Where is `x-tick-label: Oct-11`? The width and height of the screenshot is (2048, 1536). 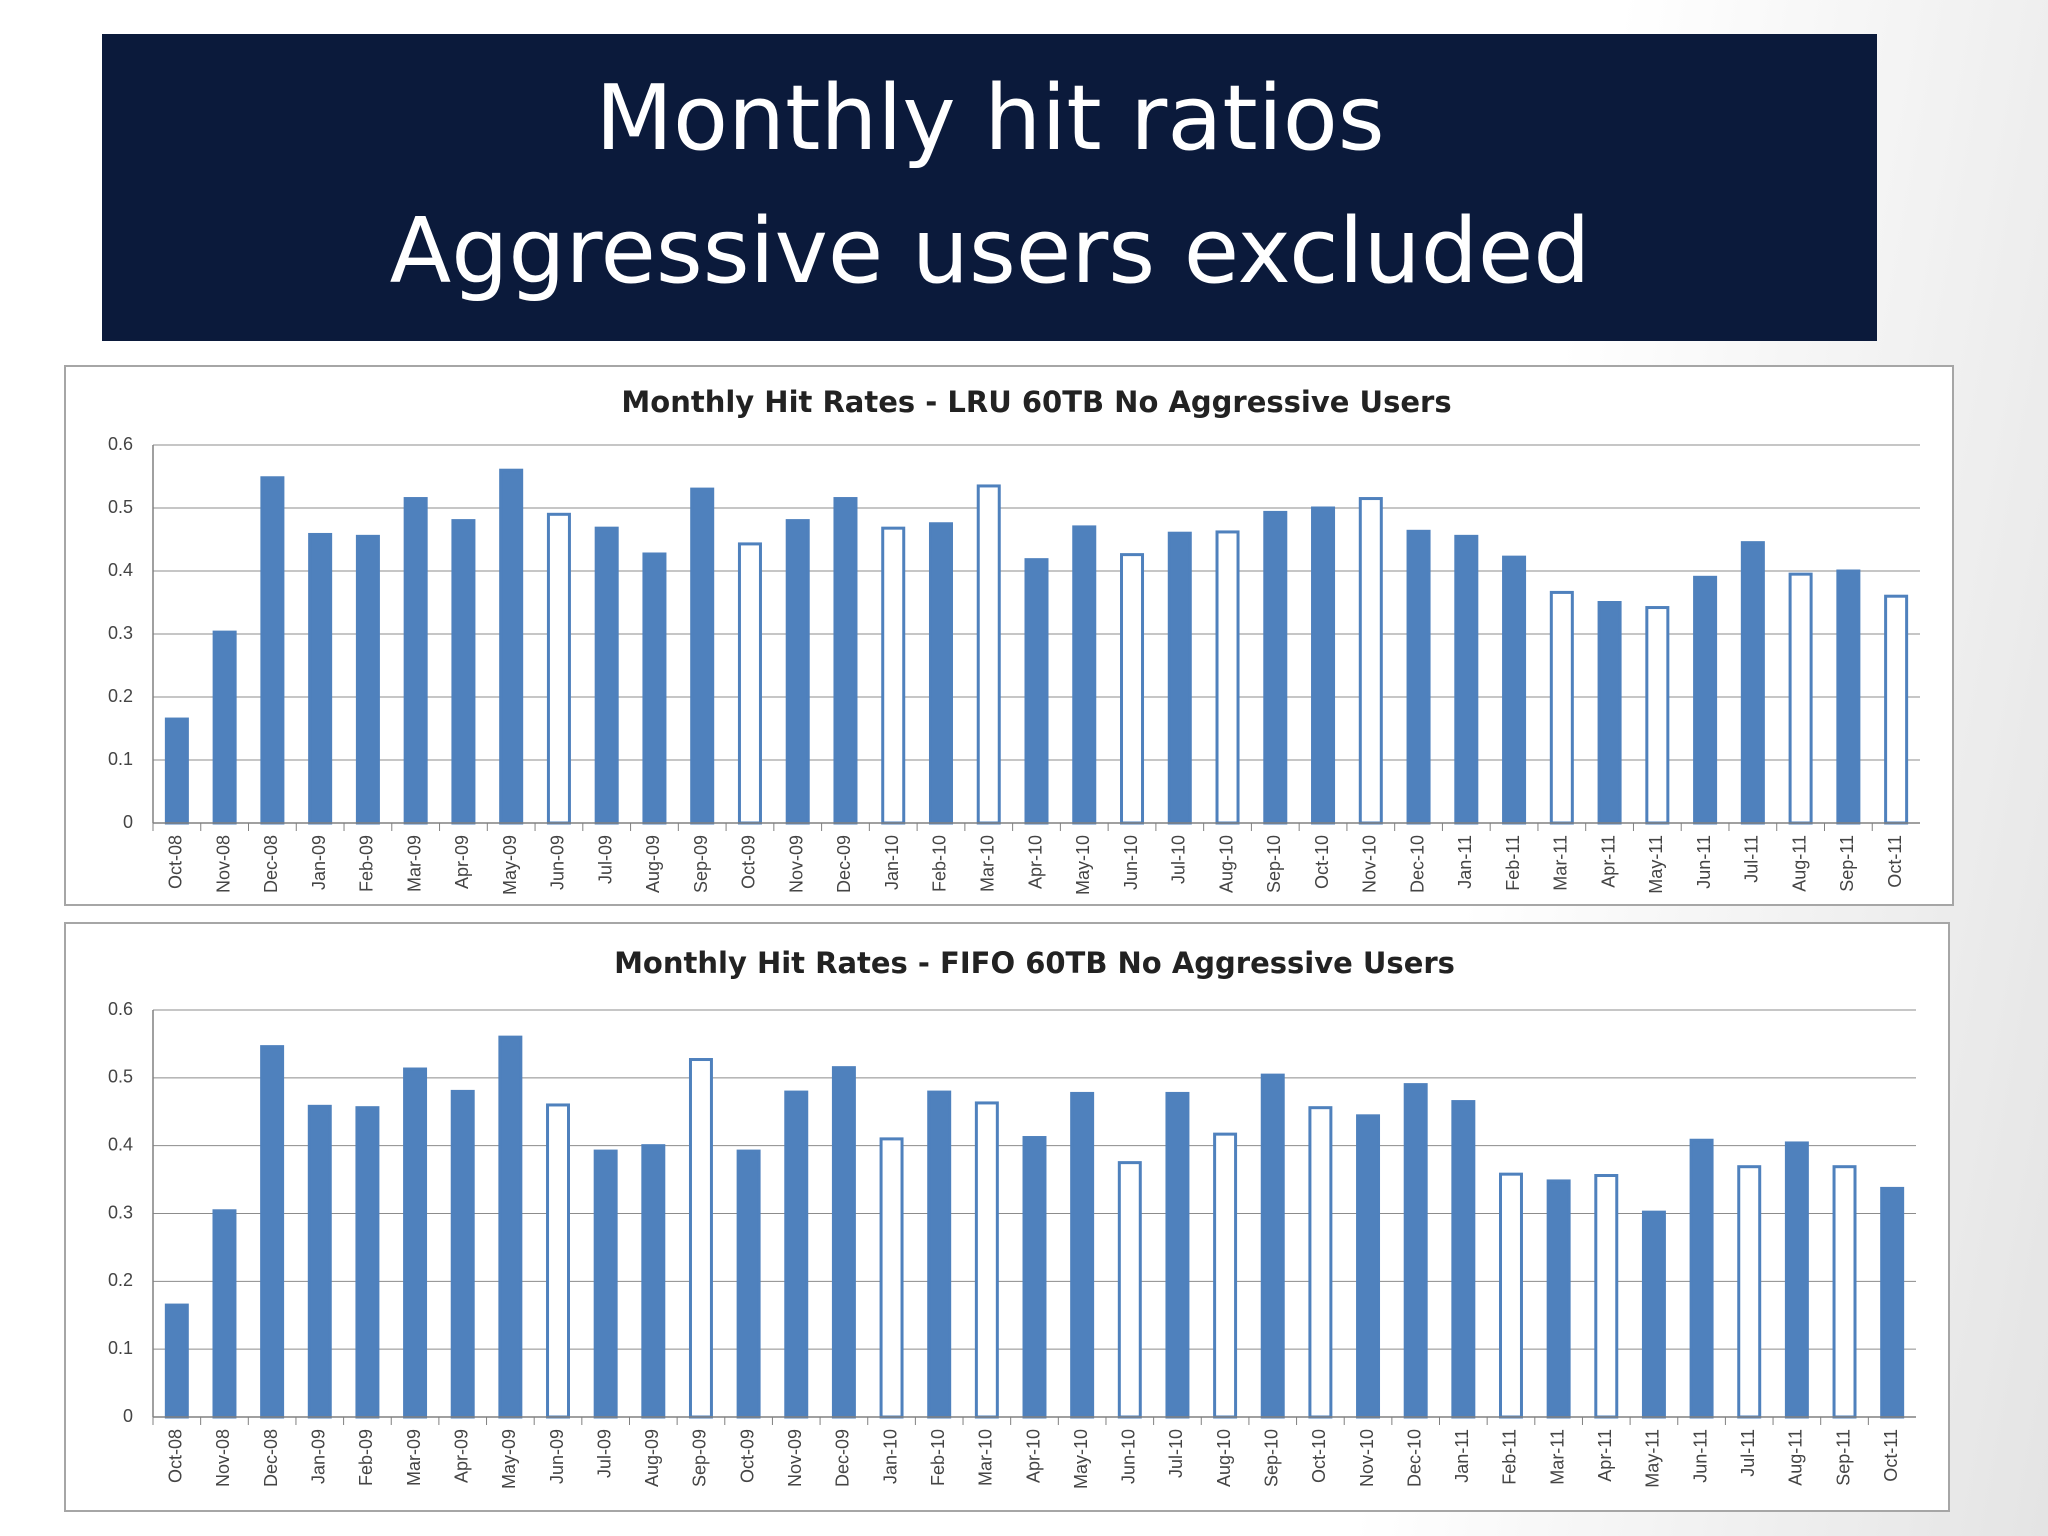 x-tick-label: Oct-11 is located at coordinates (1891, 1455).